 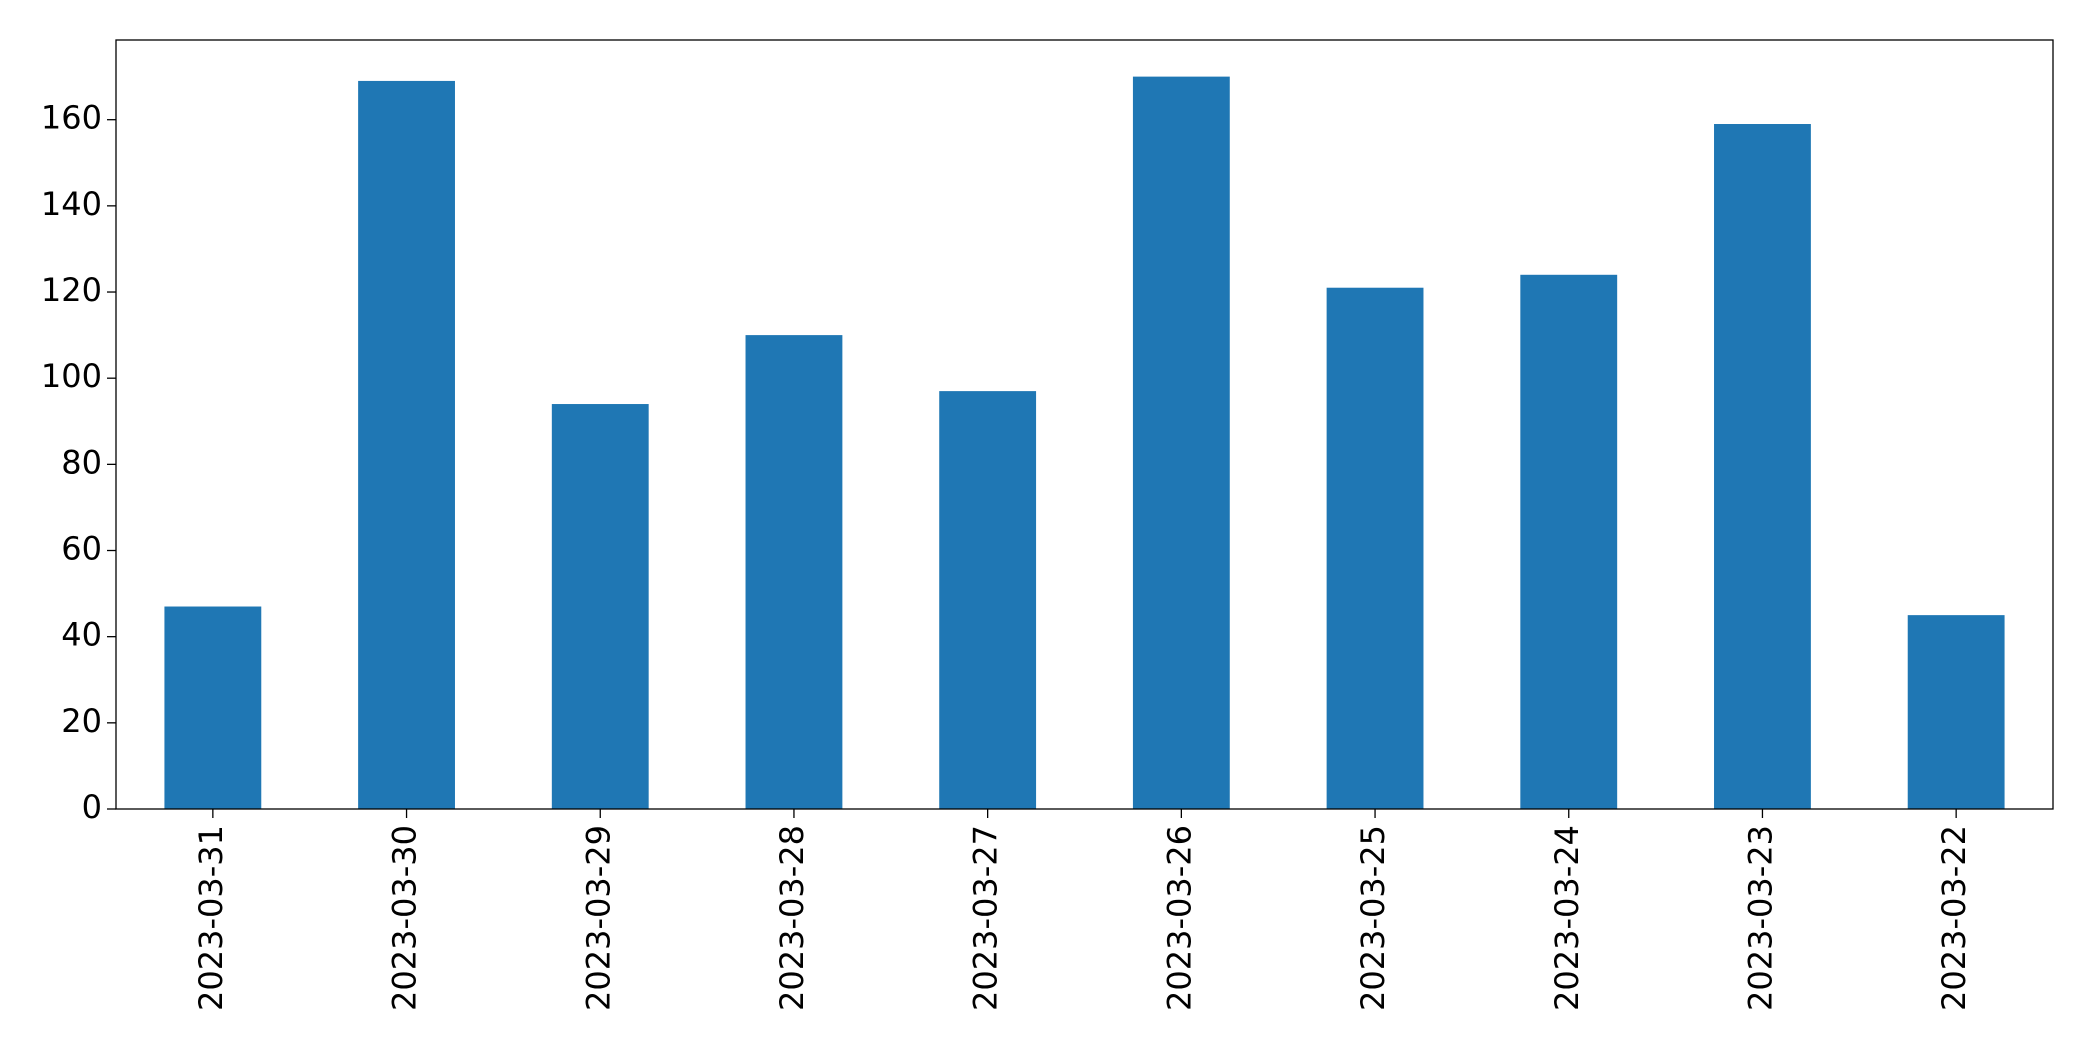 What do you see at coordinates (71, 118) in the screenshot?
I see `y-tick-label: 160` at bounding box center [71, 118].